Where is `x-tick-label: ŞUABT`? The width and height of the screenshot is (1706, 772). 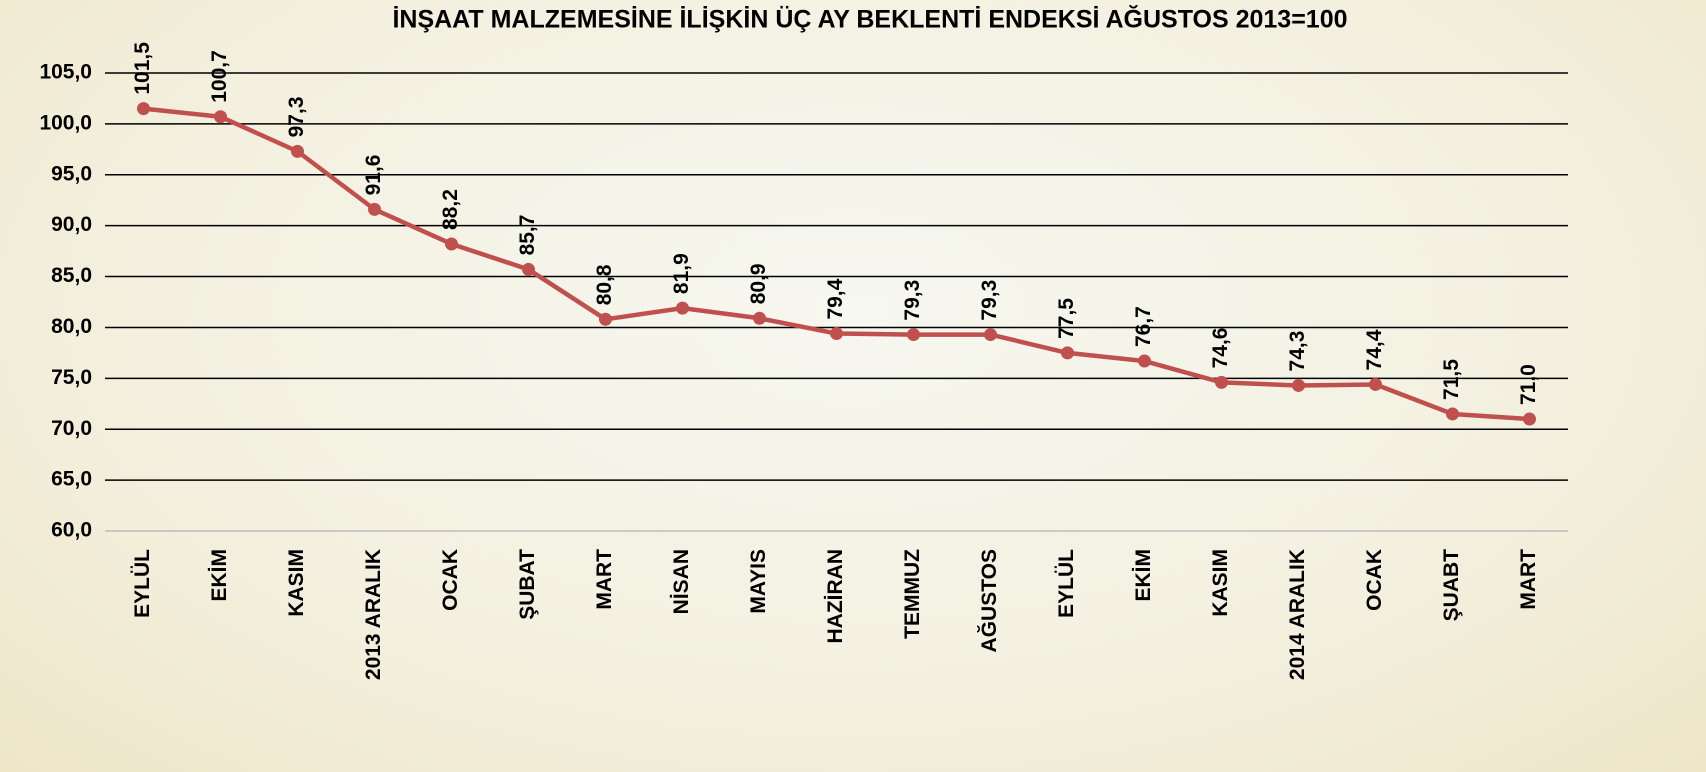
x-tick-label: ŞUABT is located at coordinates (1451, 585).